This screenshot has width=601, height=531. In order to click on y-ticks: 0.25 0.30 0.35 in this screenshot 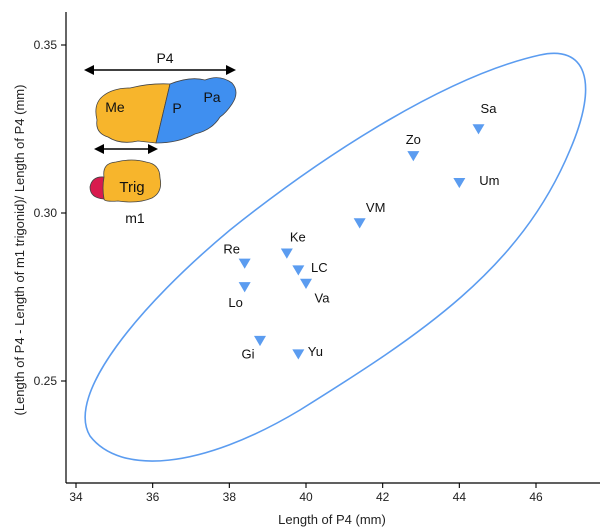, I will do `click(50, 213)`.